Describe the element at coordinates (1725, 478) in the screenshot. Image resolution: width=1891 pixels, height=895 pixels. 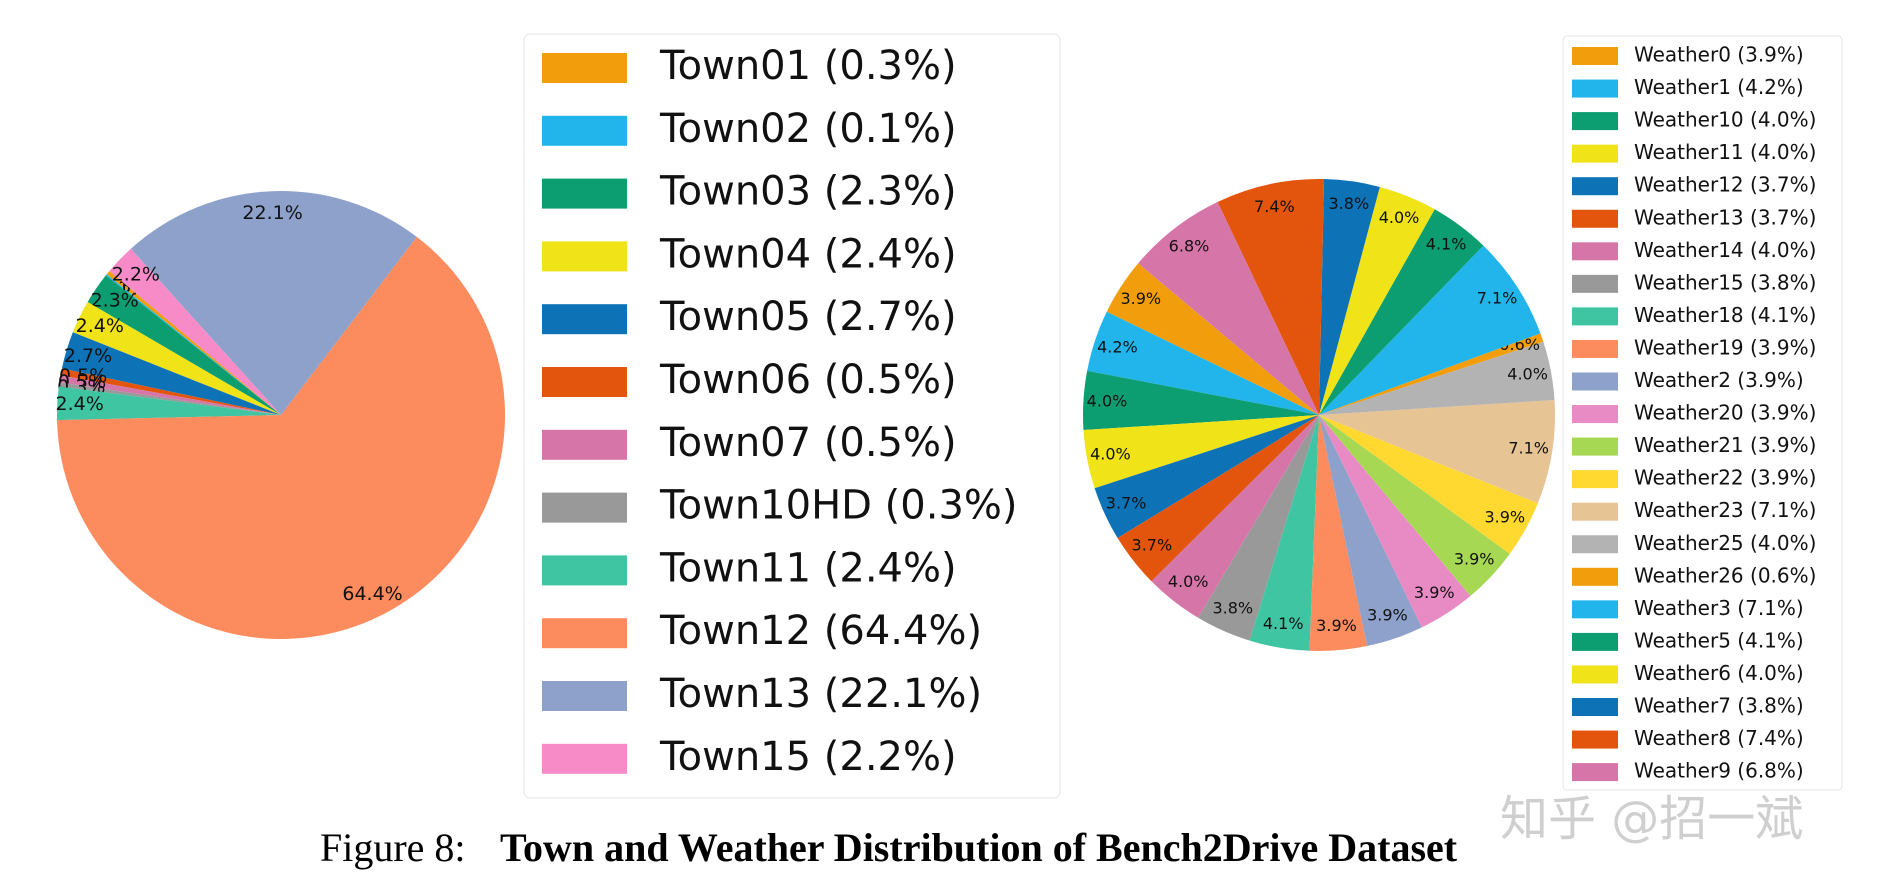
I see `legend-label: Weather22 (3.9%)` at that location.